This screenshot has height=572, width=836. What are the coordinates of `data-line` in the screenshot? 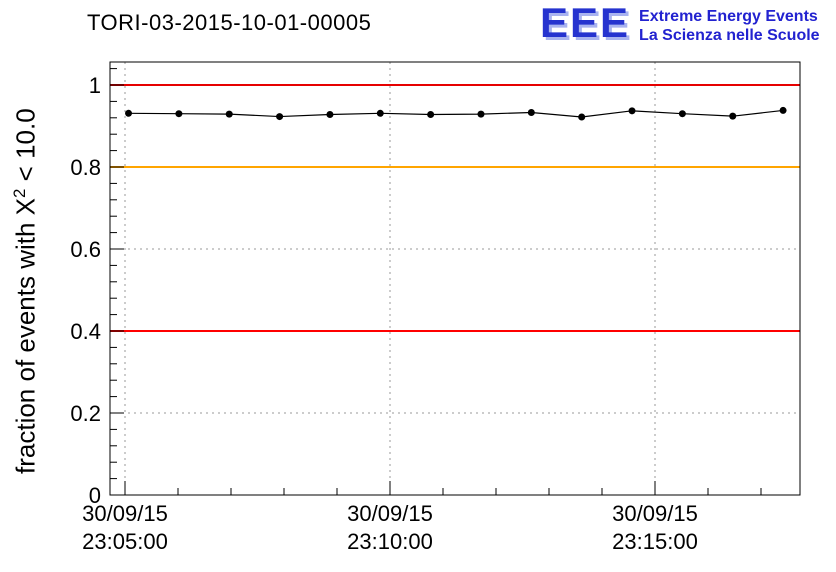 It's located at (456, 113).